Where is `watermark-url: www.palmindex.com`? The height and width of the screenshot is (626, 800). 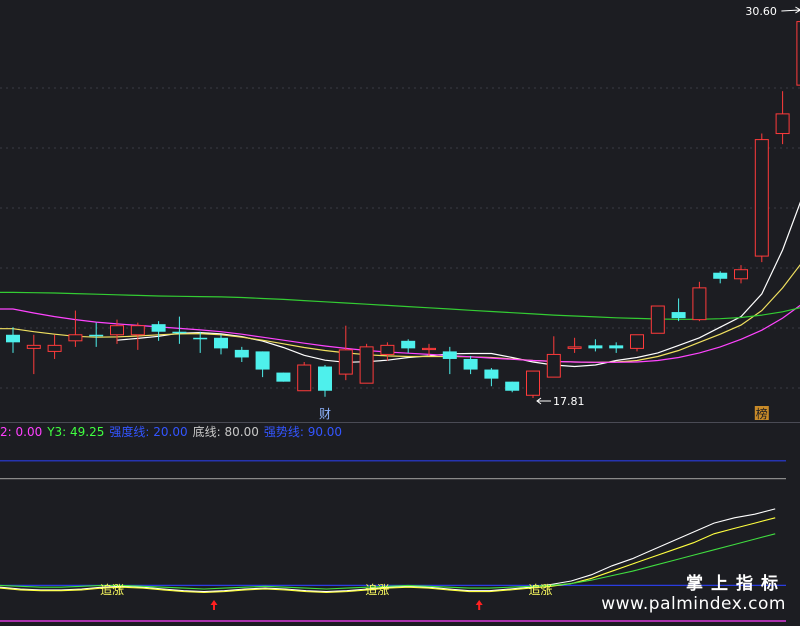 watermark-url: www.palmindex.com is located at coordinates (693, 604).